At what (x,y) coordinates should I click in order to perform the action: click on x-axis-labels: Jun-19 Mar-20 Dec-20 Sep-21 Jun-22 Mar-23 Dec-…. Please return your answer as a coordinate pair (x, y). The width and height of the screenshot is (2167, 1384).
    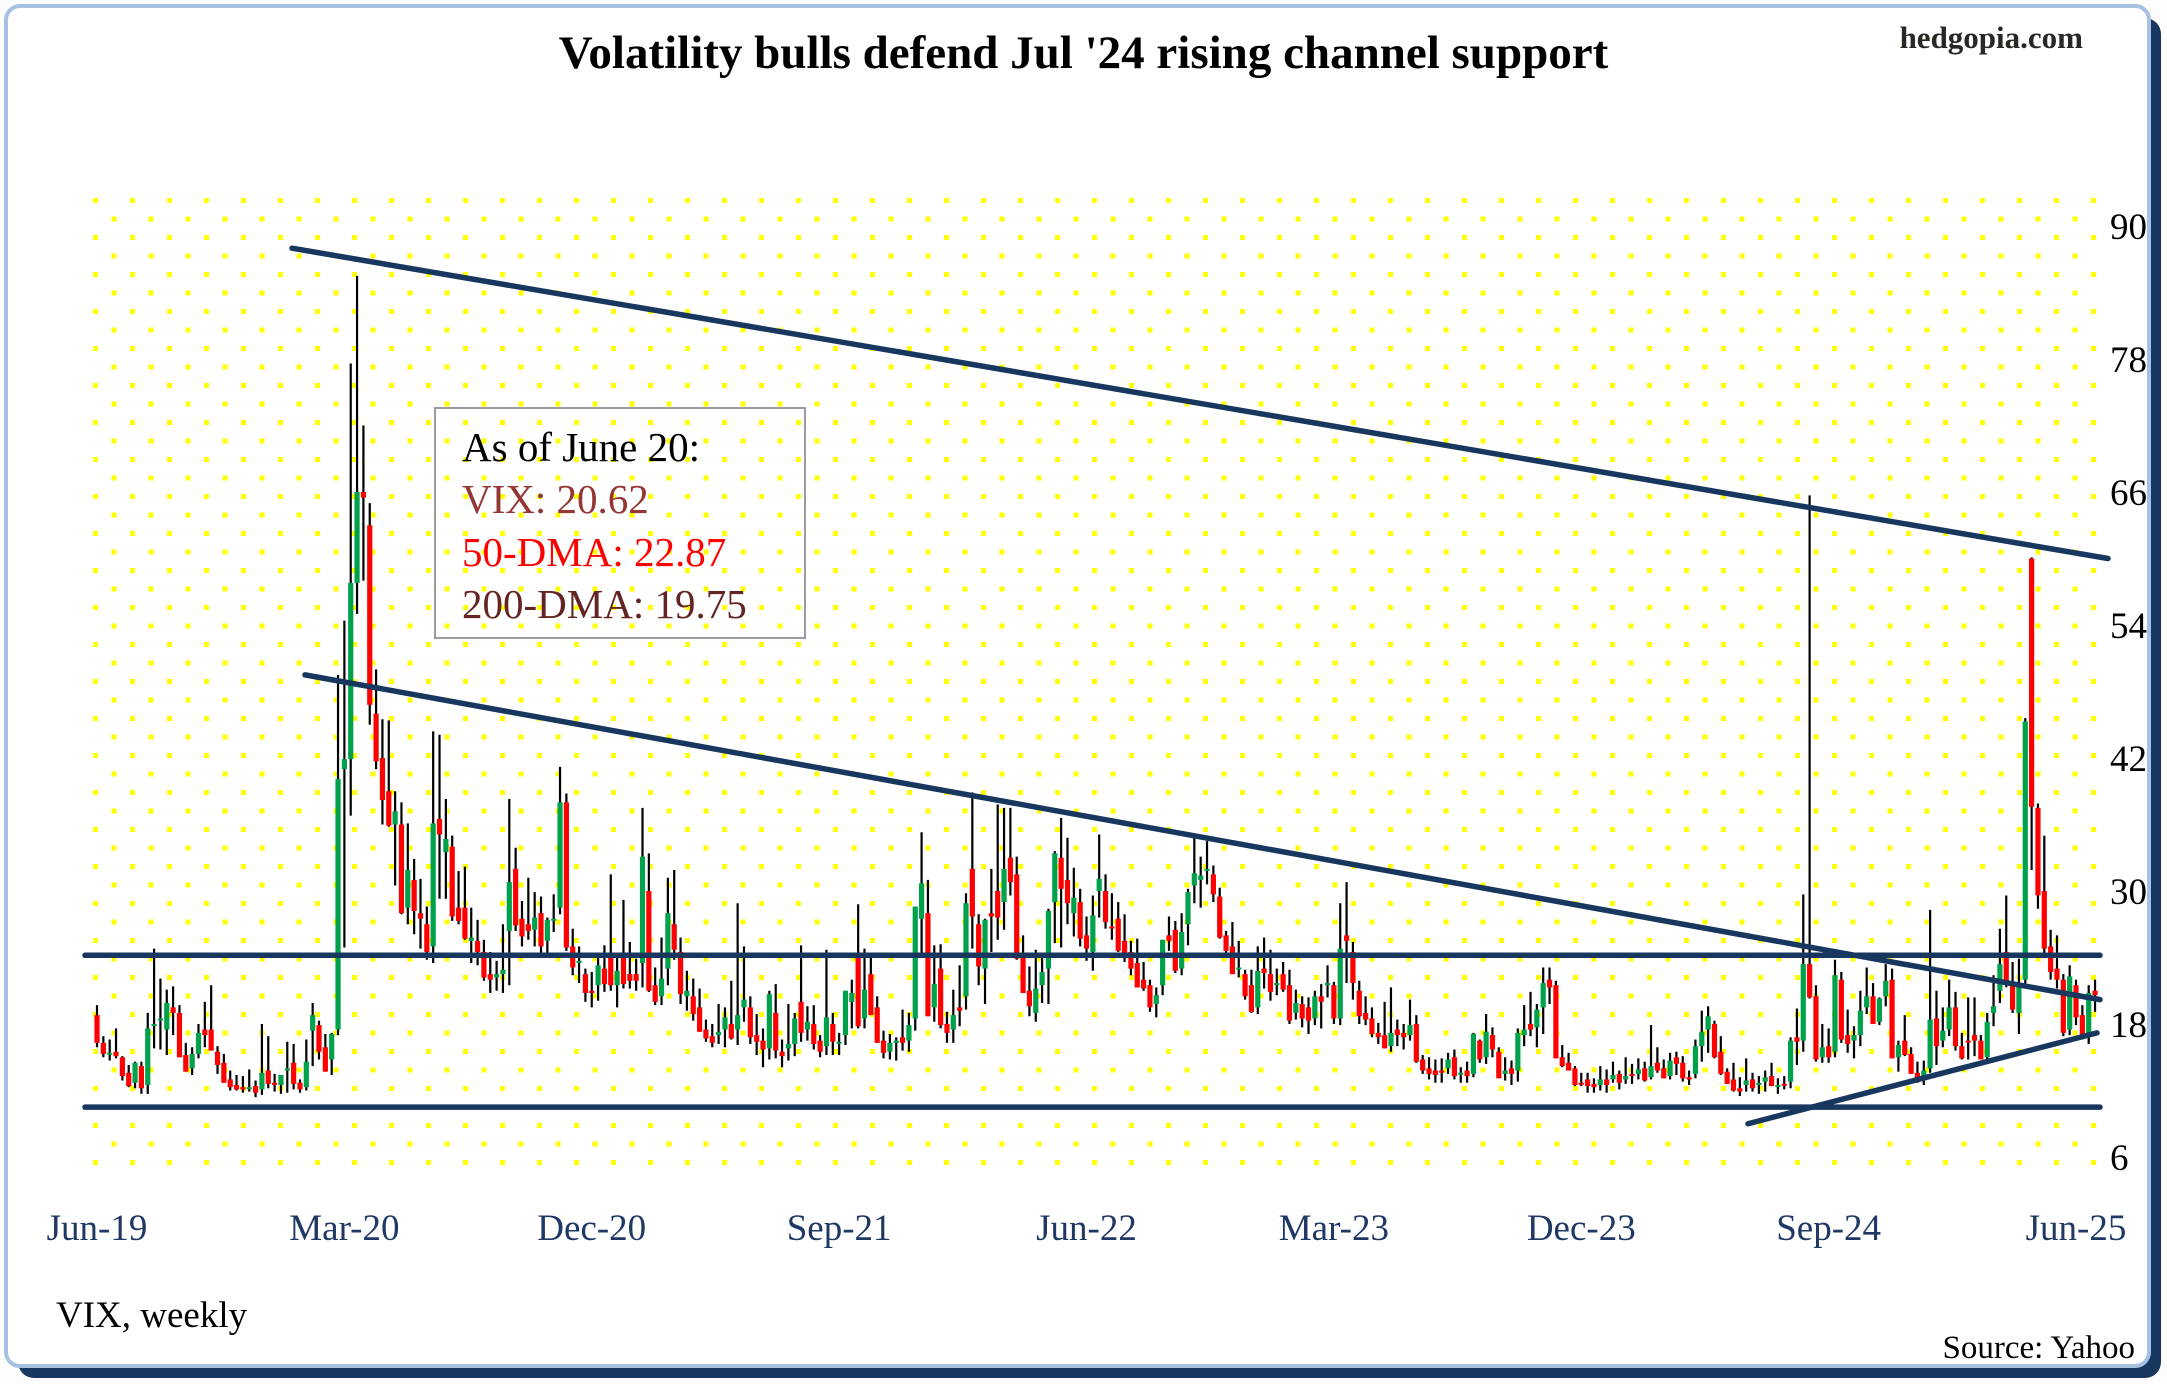
    Looking at the image, I should click on (1087, 1228).